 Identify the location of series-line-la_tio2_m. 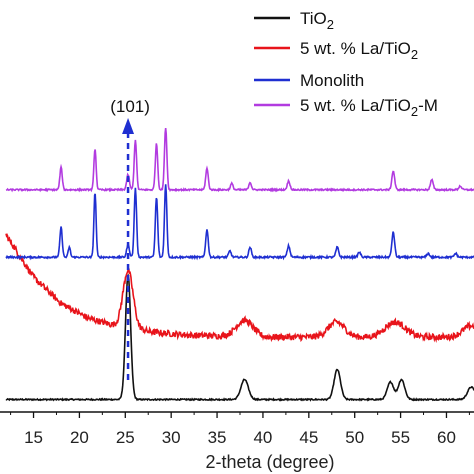
(239, 160).